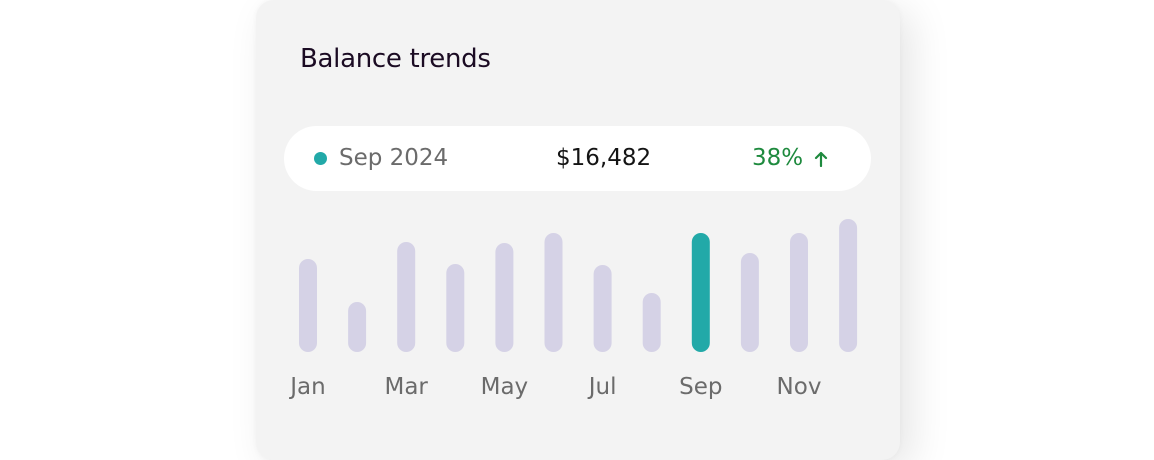 The height and width of the screenshot is (460, 1154). Describe the element at coordinates (406, 387) in the screenshot. I see `x-tick-label: Mar` at that location.